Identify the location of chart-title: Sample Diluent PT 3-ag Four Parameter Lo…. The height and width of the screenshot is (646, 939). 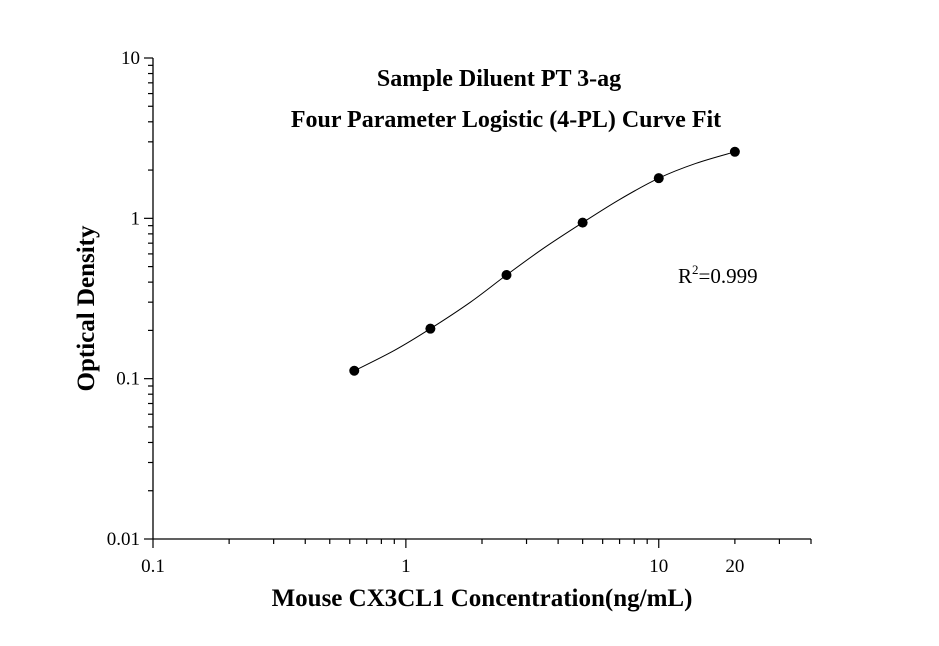
(506, 99).